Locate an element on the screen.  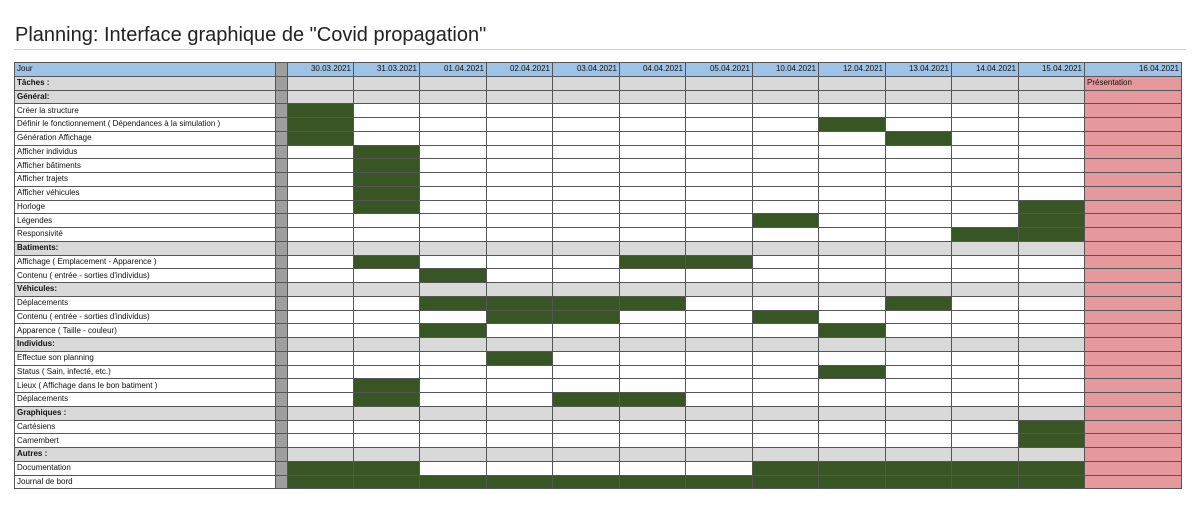
task-label-cell: Cartésiens is located at coordinates (145, 427).